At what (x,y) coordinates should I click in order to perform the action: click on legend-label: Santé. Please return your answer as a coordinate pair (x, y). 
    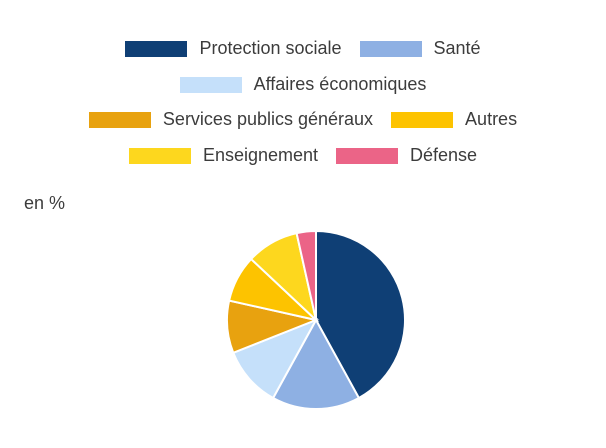
    Looking at the image, I should click on (457, 48).